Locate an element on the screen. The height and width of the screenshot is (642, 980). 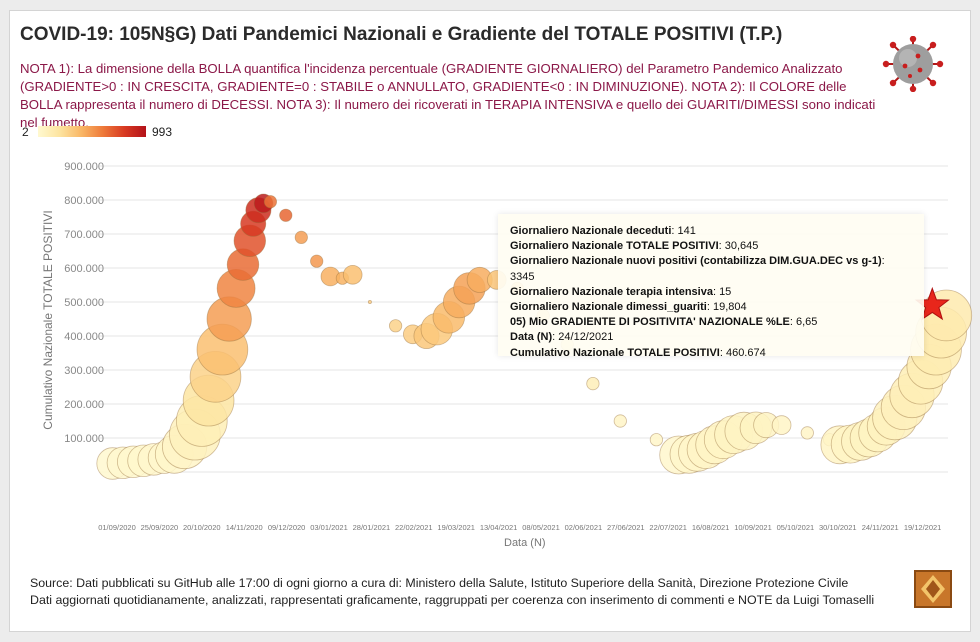
x-tick-label: 16/08/2021 is located at coordinates (711, 527).